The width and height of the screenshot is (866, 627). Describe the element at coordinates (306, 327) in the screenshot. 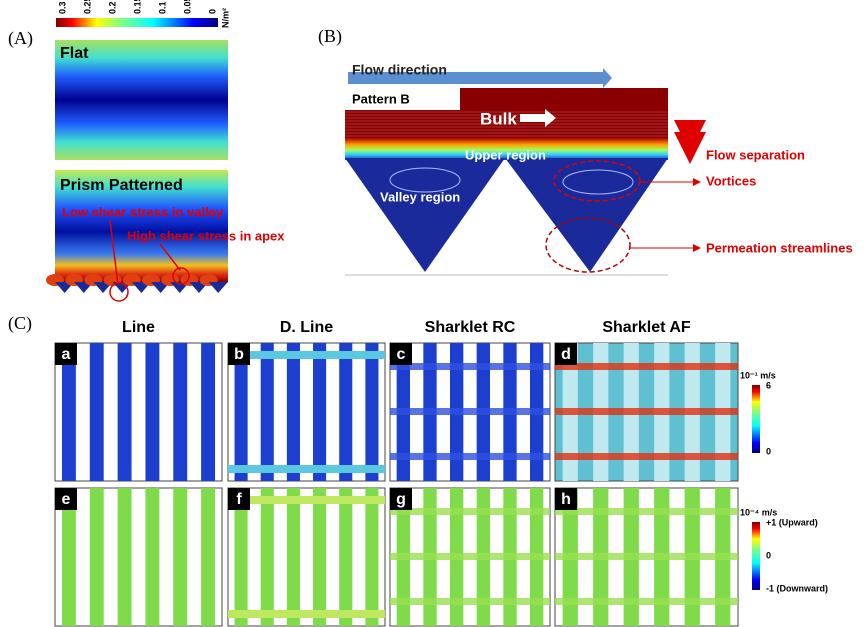

I see `column-title: D. Line` at that location.